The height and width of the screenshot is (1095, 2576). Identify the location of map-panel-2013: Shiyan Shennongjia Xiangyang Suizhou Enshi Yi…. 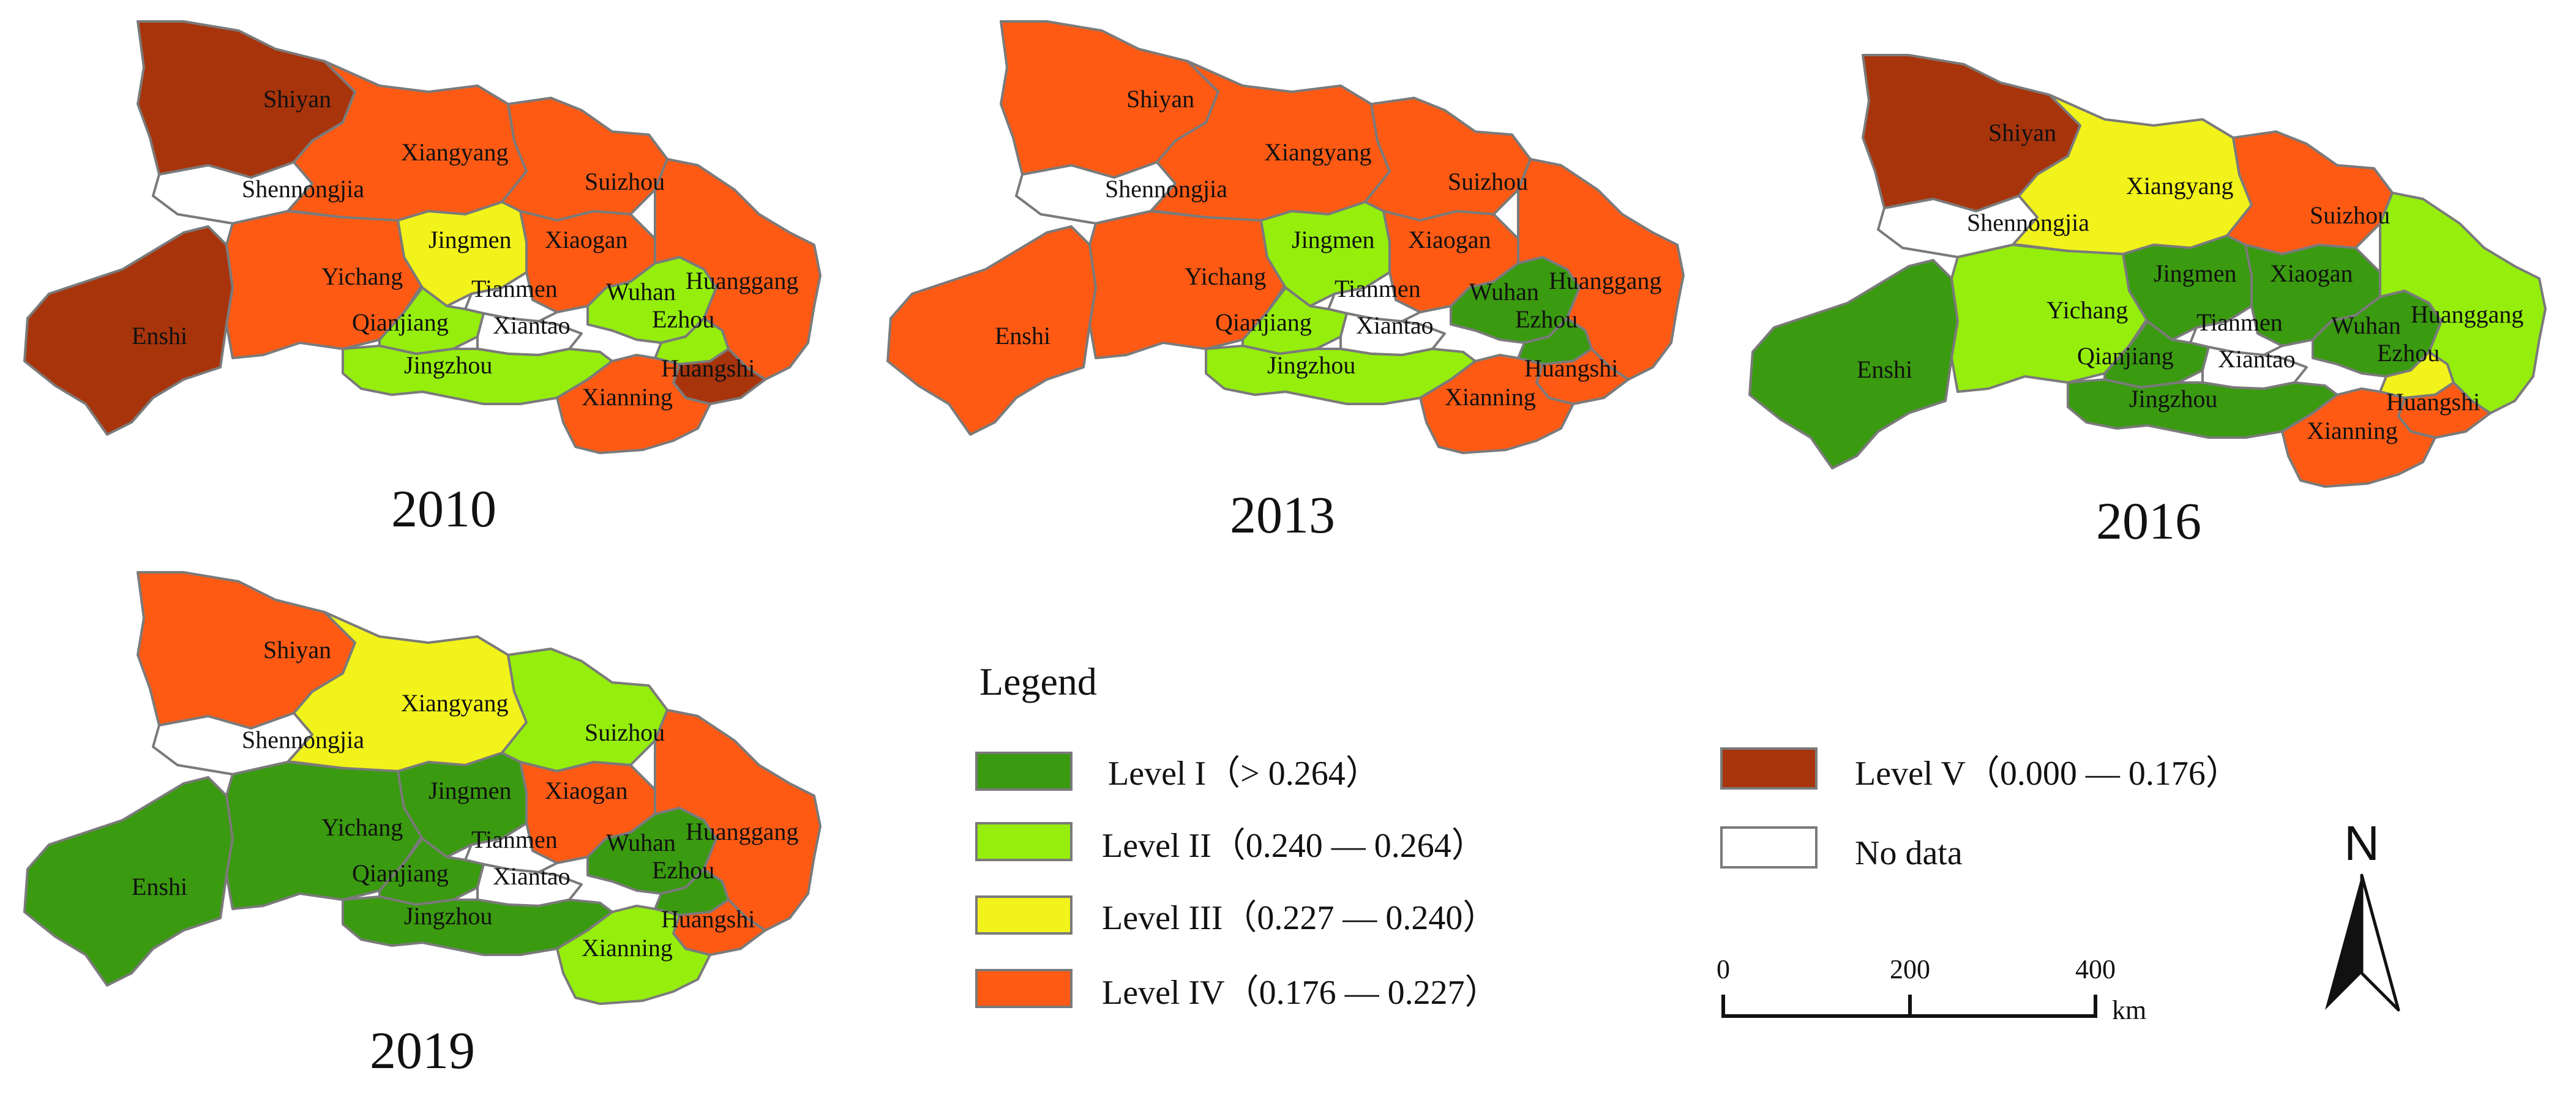
(1286, 237).